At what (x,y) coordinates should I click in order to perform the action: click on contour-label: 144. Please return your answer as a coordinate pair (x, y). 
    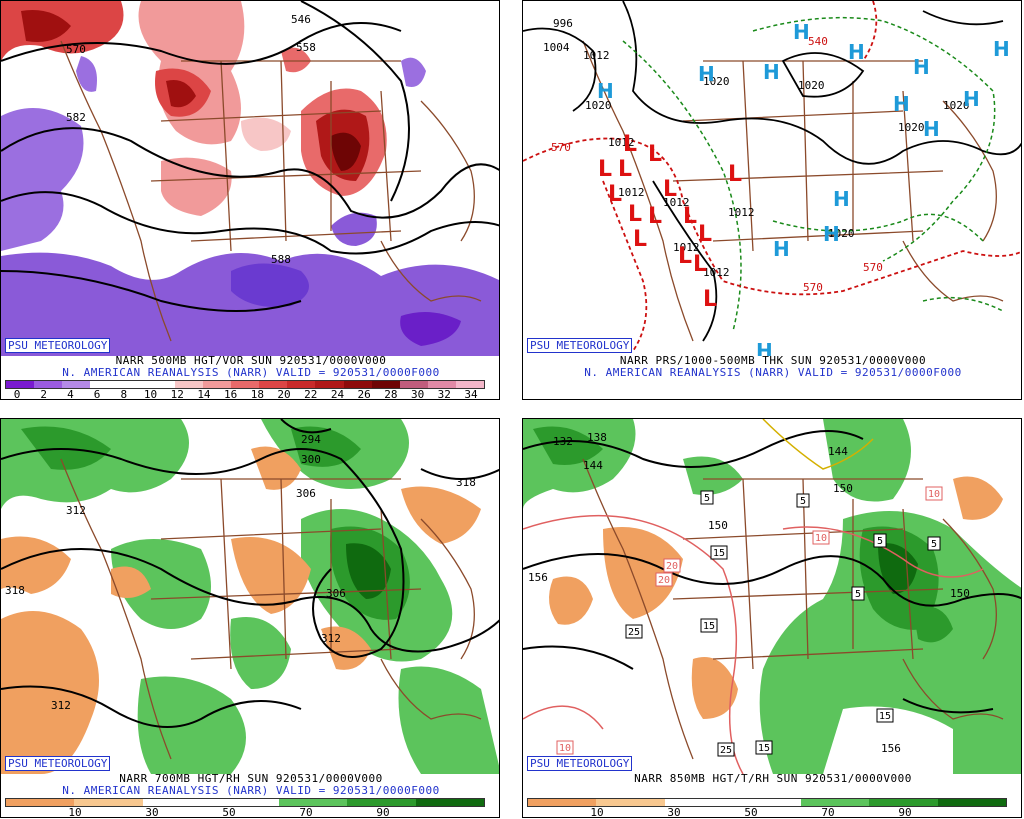
    Looking at the image, I should click on (838, 451).